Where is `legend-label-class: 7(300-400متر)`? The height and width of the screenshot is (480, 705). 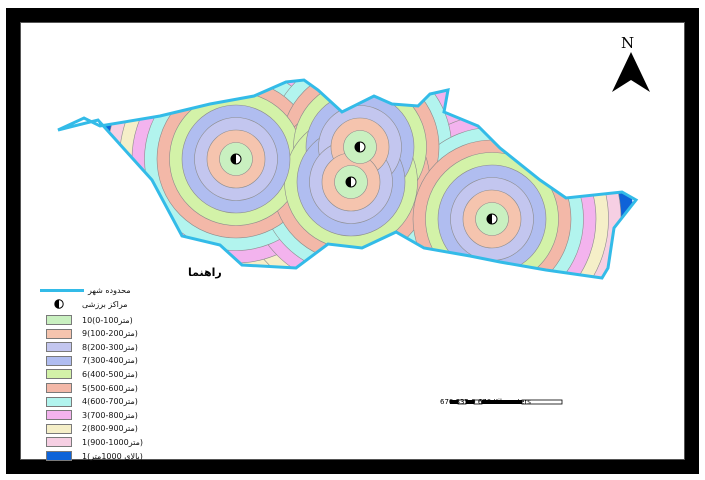
legend-label-class: 7(300-400متر) is located at coordinates (110, 361).